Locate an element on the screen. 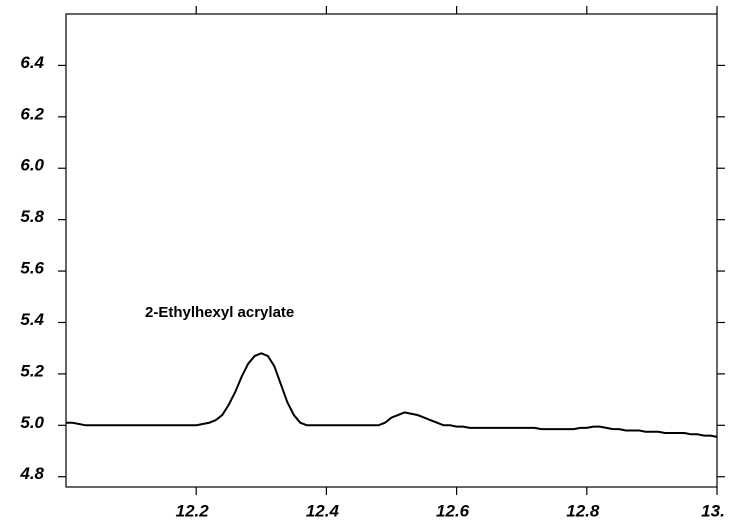 This screenshot has width=737, height=527. x-tick-label: 12.6 is located at coordinates (453, 510).